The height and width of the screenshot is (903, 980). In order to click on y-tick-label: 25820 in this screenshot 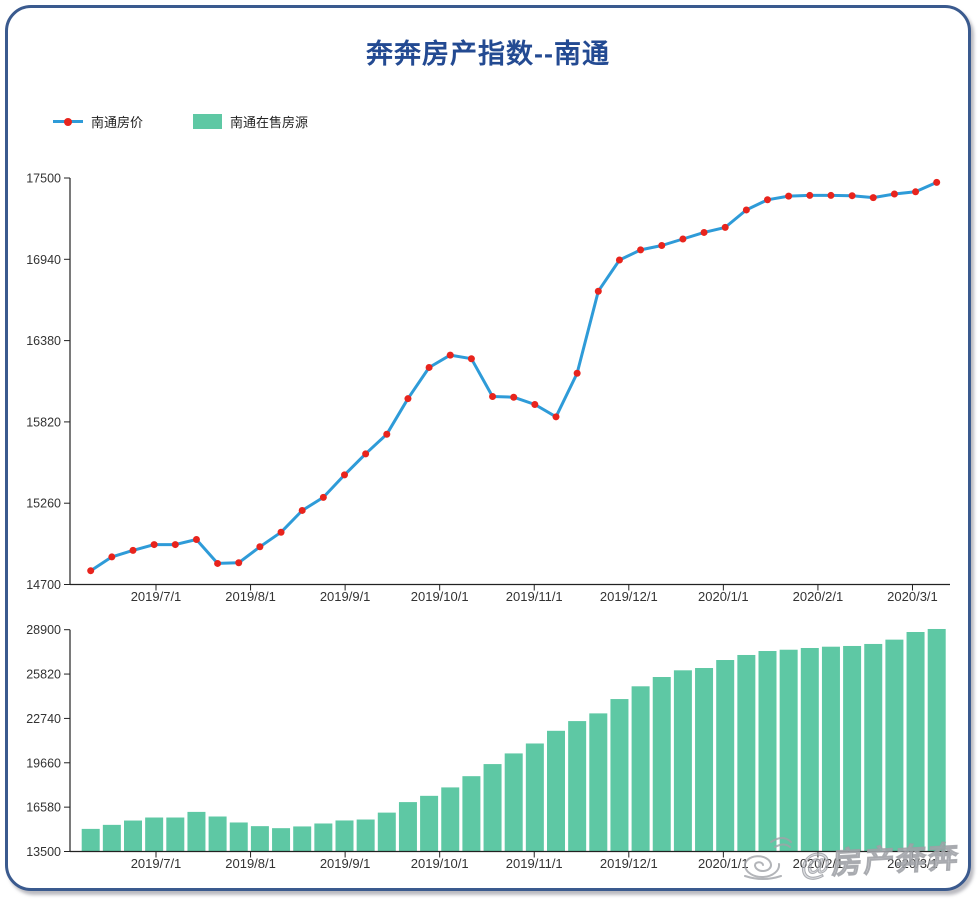, I will do `click(43, 675)`.